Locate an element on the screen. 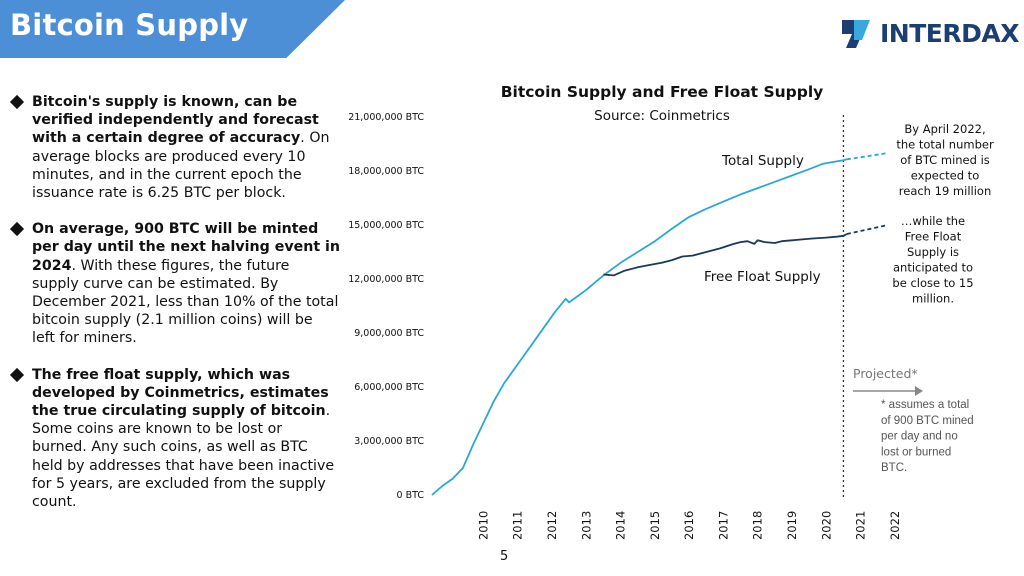  y-tick-label: 15,000,000 BTC is located at coordinates (386, 225).